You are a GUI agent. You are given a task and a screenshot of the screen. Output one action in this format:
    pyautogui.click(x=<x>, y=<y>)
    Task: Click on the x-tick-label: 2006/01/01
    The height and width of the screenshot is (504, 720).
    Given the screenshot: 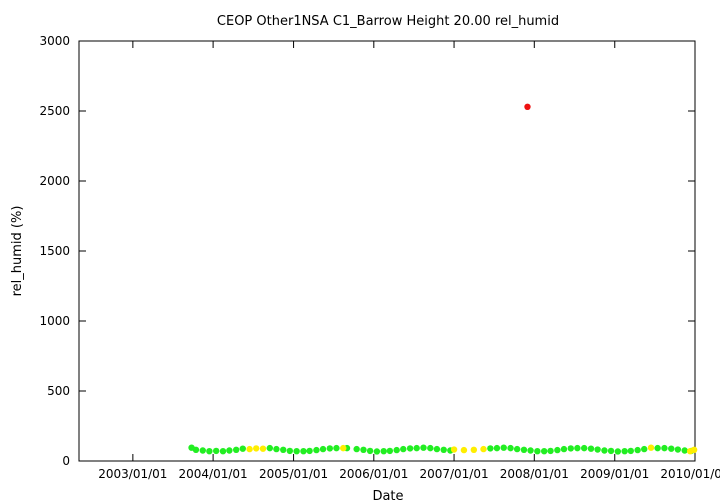 What is the action you would take?
    pyautogui.click(x=373, y=474)
    